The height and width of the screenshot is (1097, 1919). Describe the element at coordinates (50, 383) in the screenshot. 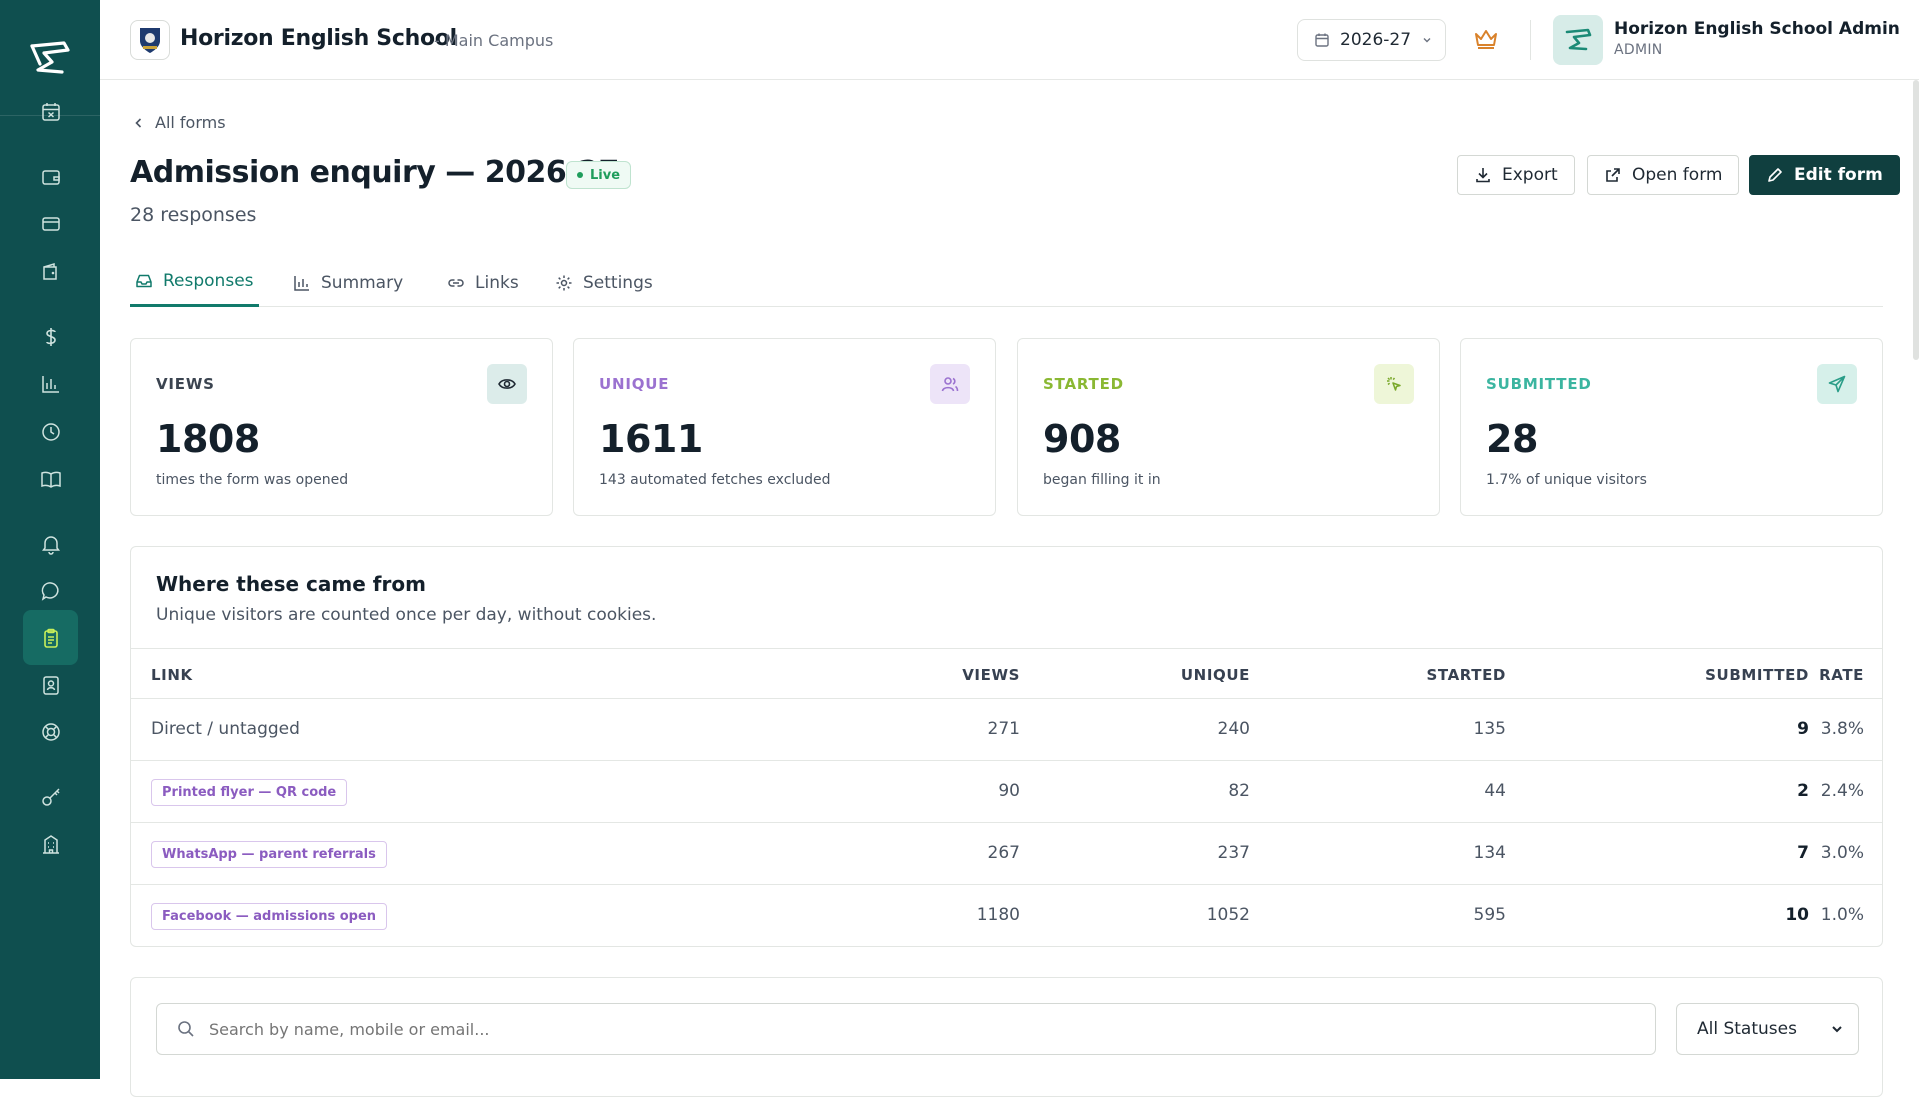

I see `sidebar-item-reports` at that location.